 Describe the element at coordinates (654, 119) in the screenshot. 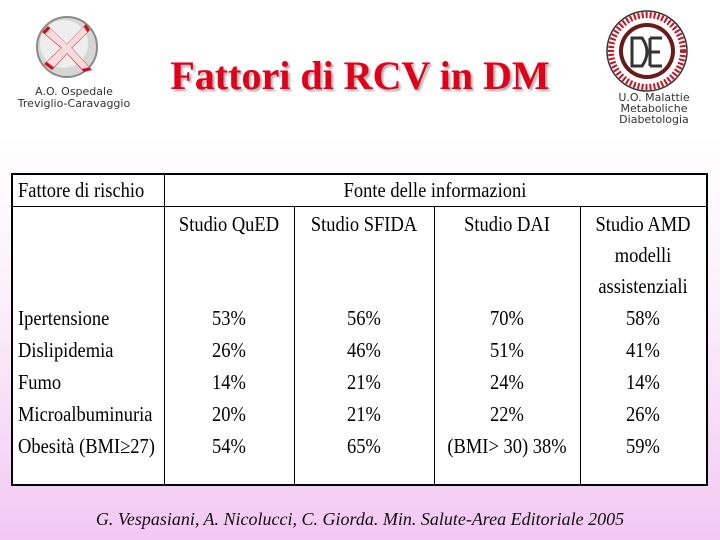

I see `unit-name-line: Diabetologia` at that location.